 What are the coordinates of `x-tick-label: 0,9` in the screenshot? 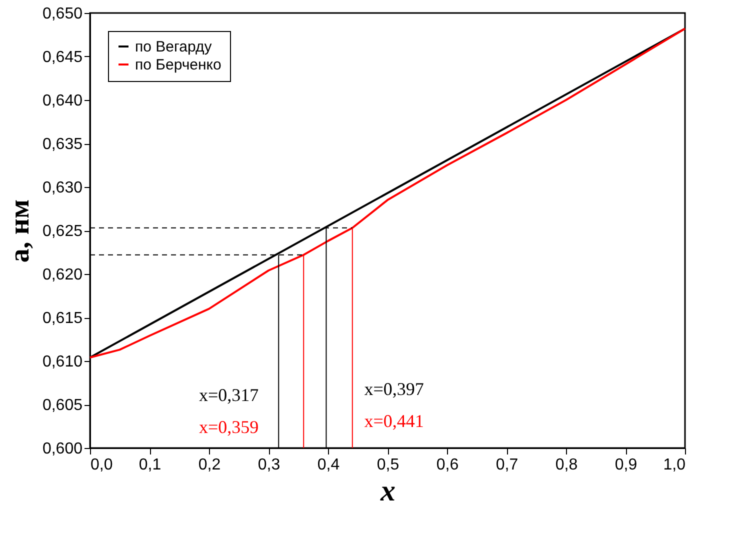 It's located at (626, 465).